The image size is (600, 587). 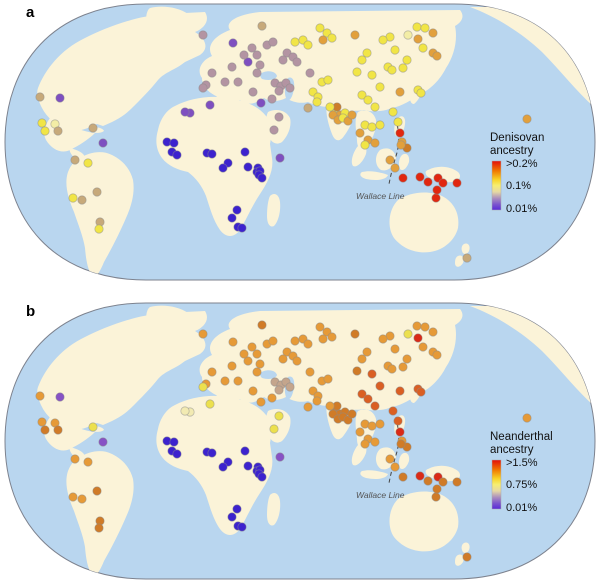 What do you see at coordinates (522, 463) in the screenshot?
I see `legend-b-tick-top: >1.5%` at bounding box center [522, 463].